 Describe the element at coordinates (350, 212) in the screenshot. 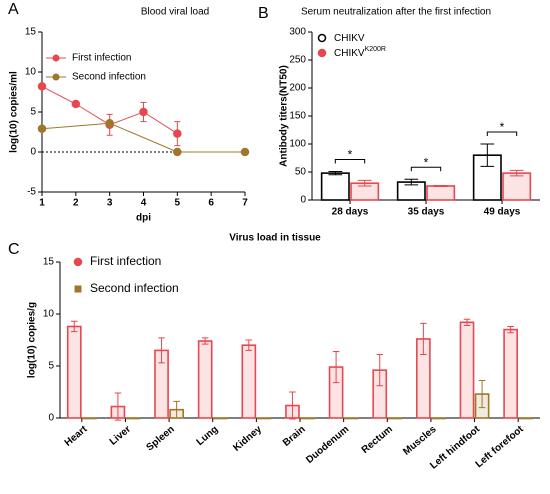

I see `x-tick-label: 28 days` at that location.